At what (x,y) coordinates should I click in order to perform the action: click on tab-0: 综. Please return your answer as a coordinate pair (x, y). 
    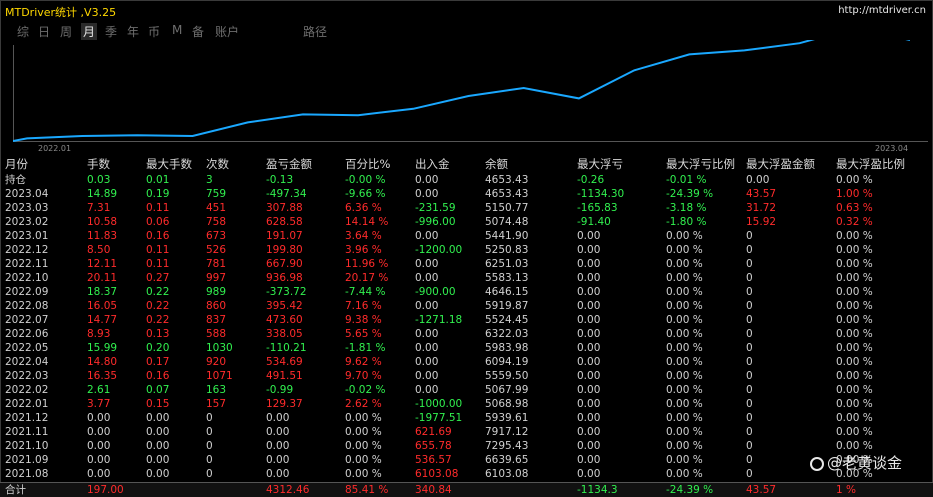
    Looking at the image, I should click on (23, 32).